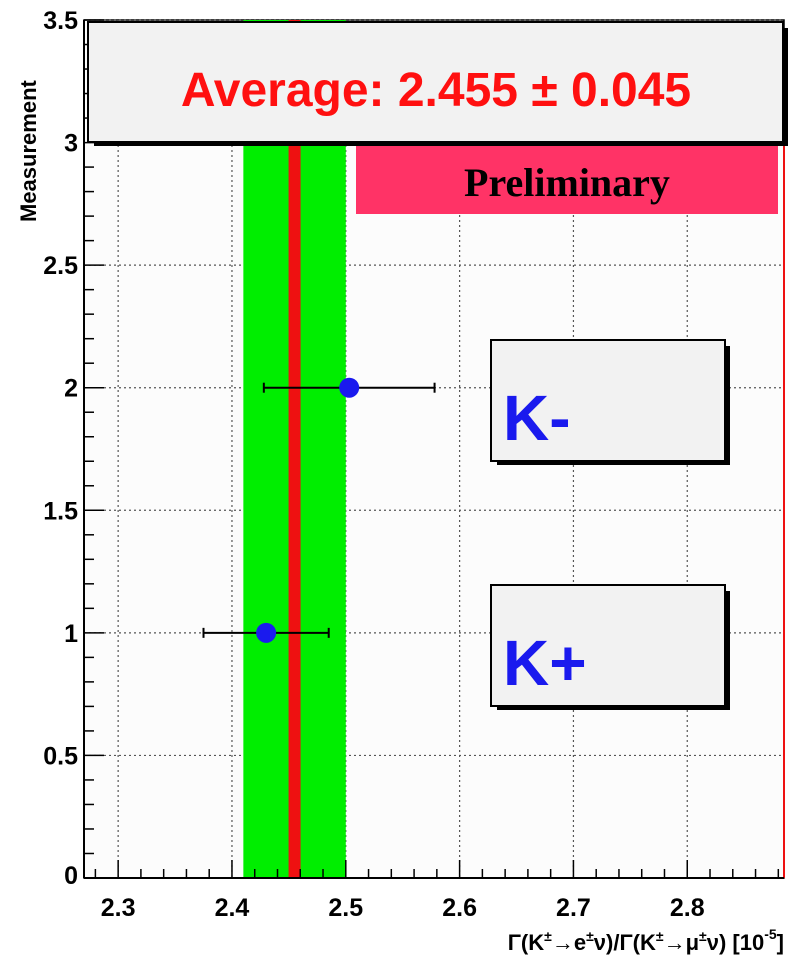 This screenshot has width=788, height=970. I want to click on data-points, so click(319, 510).